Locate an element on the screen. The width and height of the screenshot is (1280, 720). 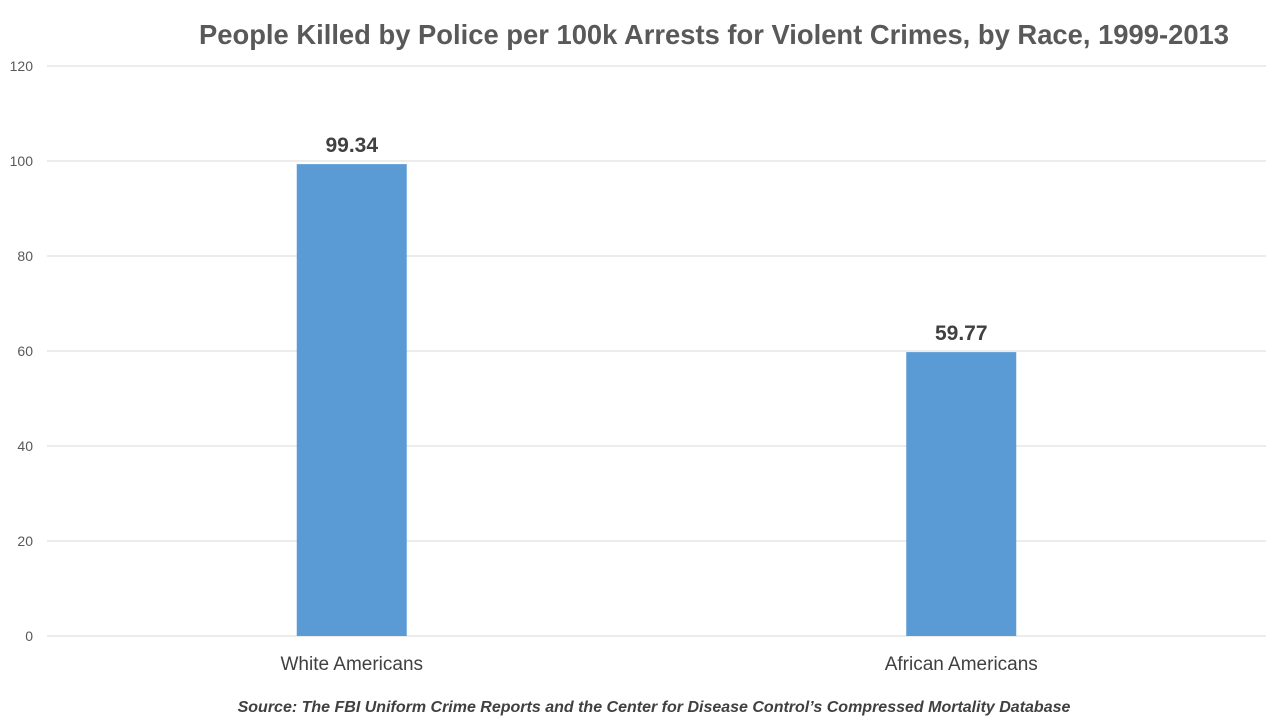
y-tick-label: 20 is located at coordinates (25, 541).